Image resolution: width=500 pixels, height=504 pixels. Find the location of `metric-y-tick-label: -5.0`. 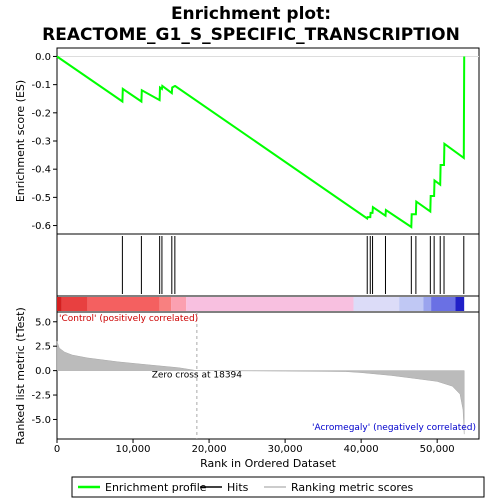

metric-y-tick-label: -5.0 is located at coordinates (41, 420).